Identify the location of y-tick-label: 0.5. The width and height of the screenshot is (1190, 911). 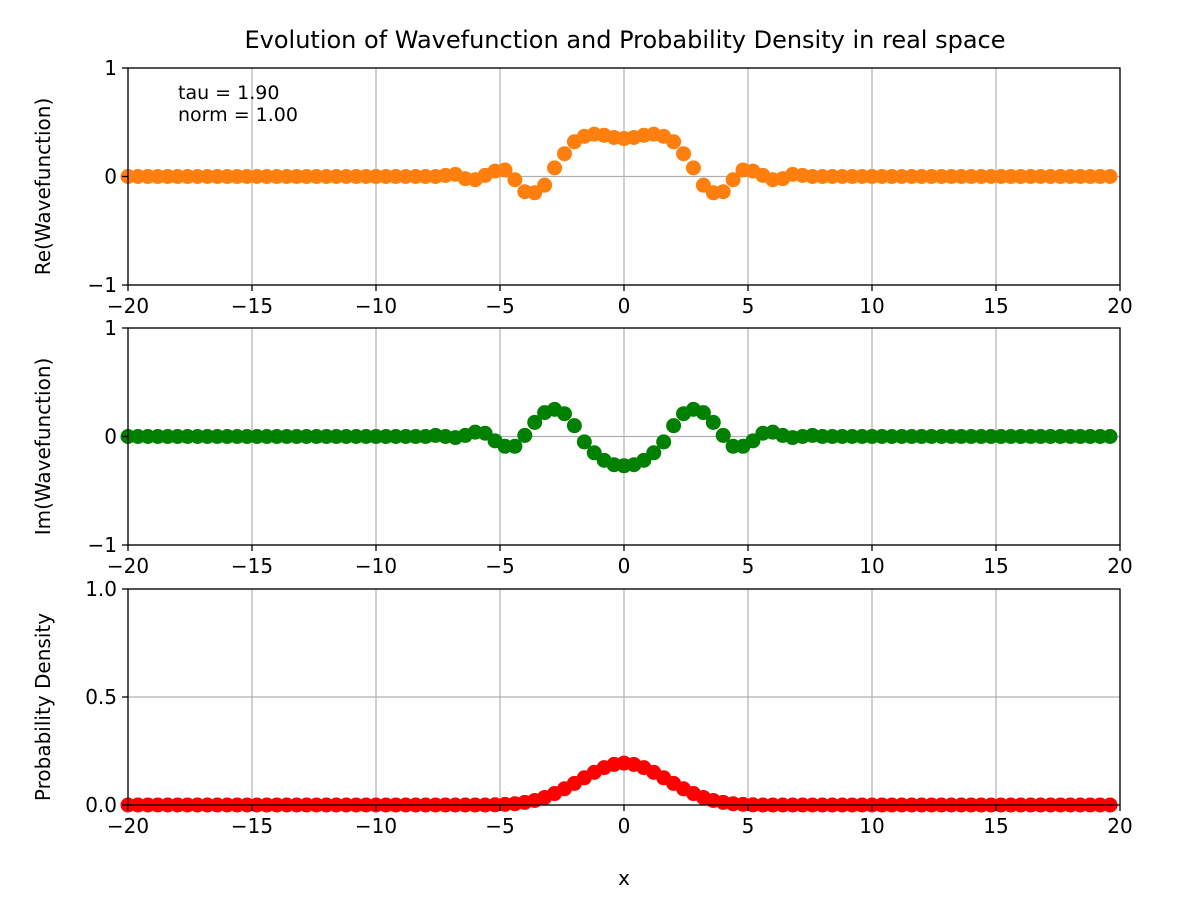
(101, 697).